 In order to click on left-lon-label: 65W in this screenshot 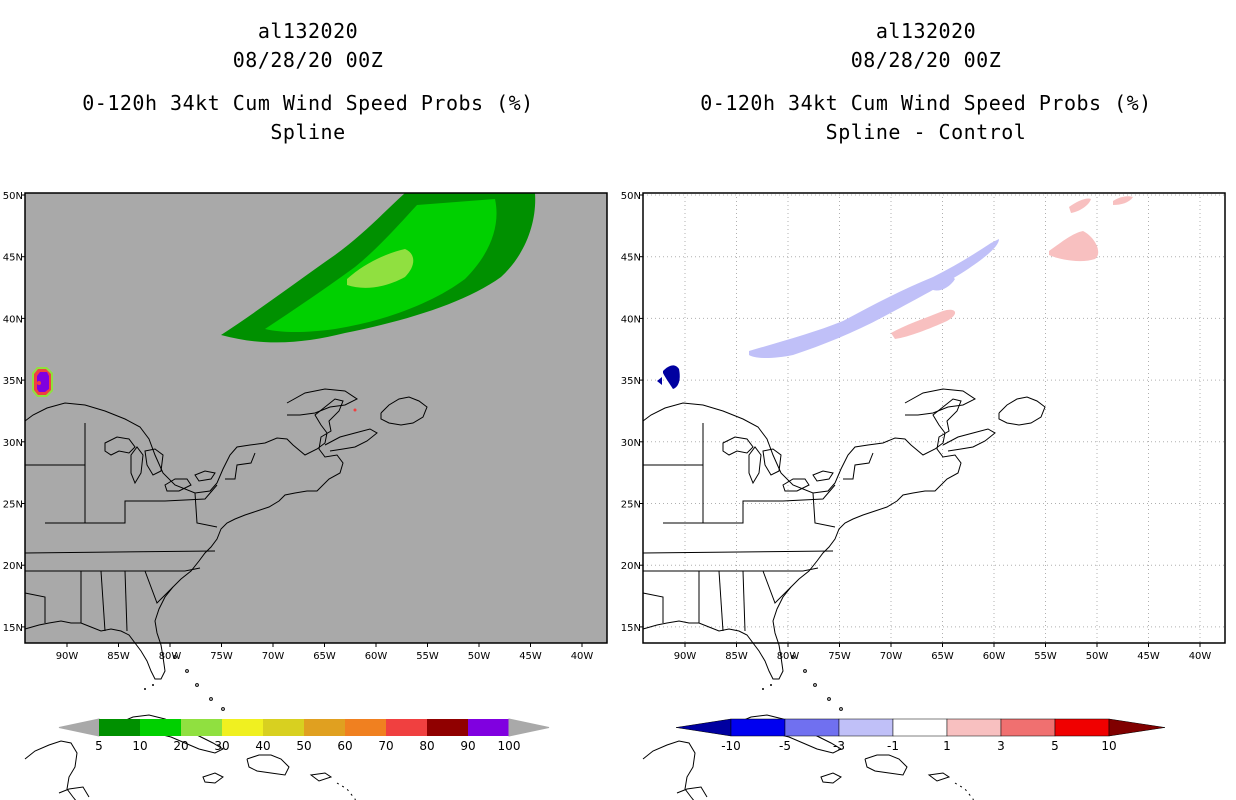, I will do `click(324, 656)`.